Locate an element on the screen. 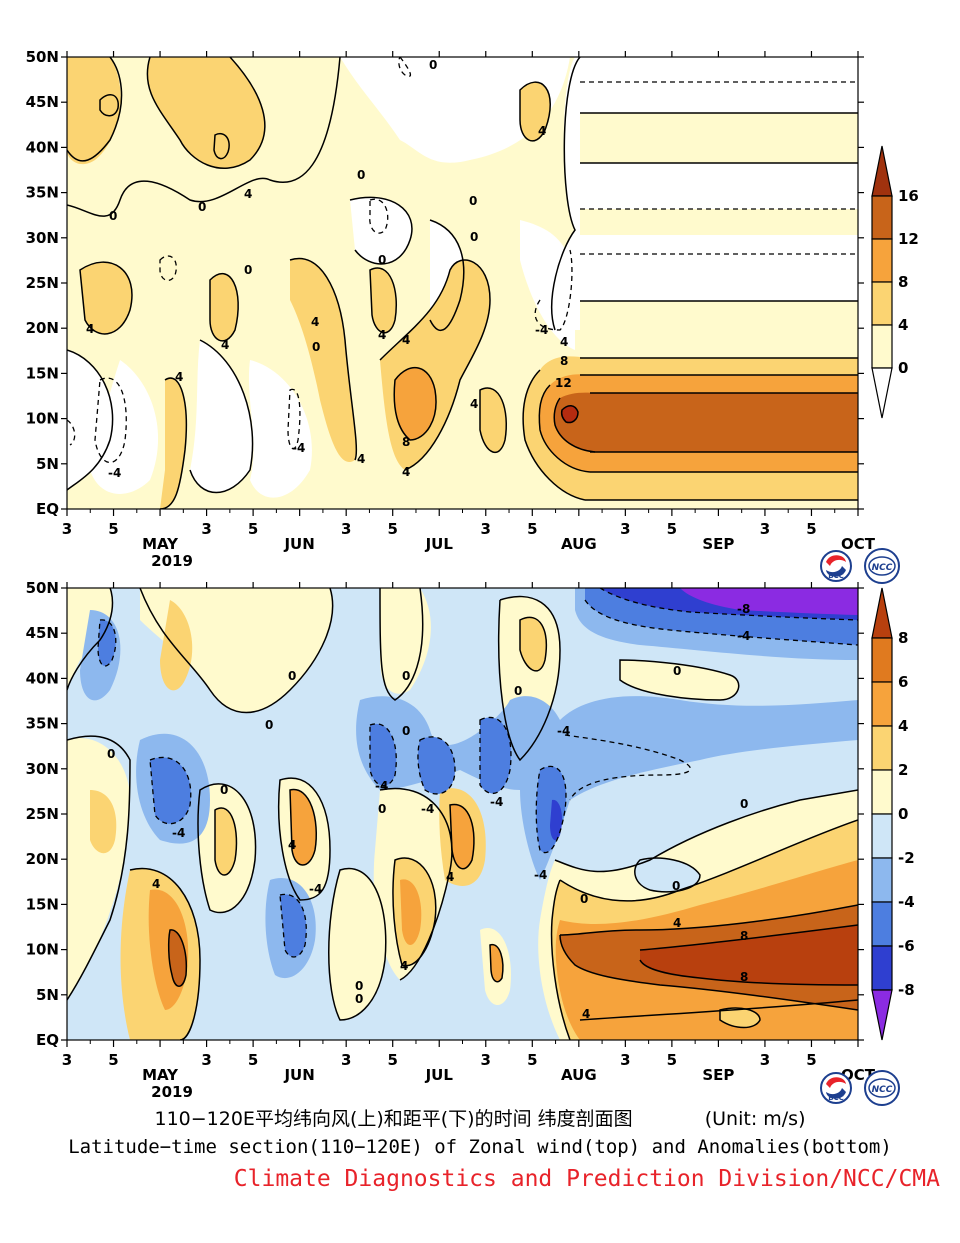 This screenshot has height=1243, width=960. y-tick-label: 35N is located at coordinates (42, 193).